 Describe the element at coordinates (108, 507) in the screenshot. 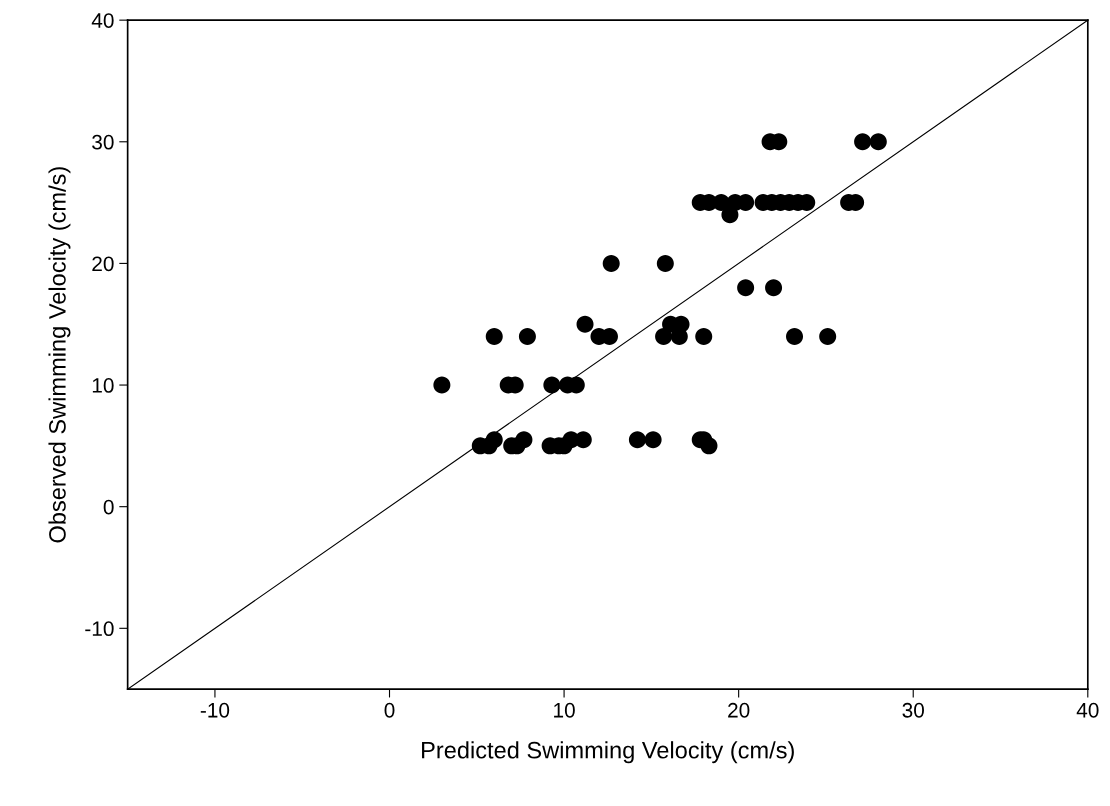

I see `y-tick-label: 0` at that location.